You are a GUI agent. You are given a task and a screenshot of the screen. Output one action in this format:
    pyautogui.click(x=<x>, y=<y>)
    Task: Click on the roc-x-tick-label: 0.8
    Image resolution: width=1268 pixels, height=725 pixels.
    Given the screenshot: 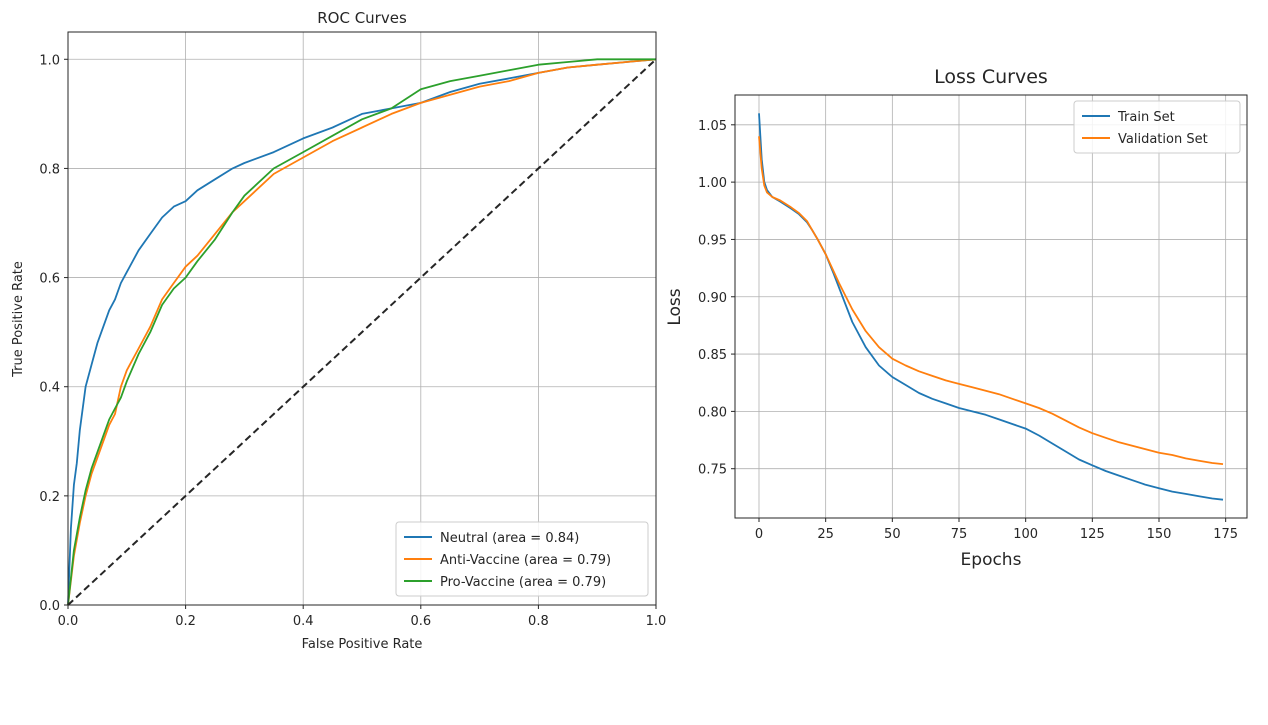 What is the action you would take?
    pyautogui.click(x=538, y=621)
    